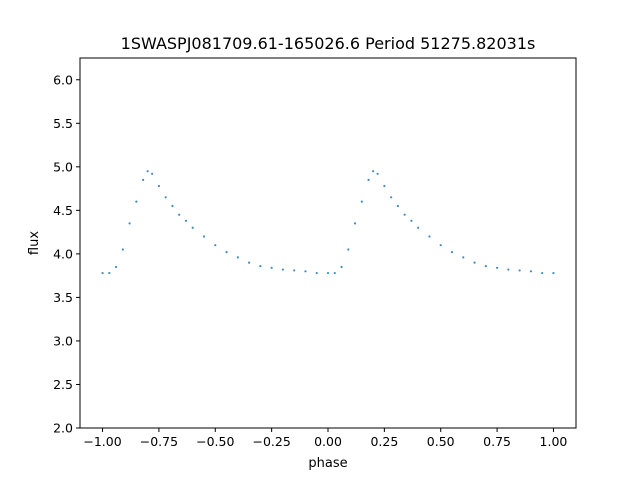  Describe the element at coordinates (441, 441) in the screenshot. I see `x-tick-label: 0.50` at that location.